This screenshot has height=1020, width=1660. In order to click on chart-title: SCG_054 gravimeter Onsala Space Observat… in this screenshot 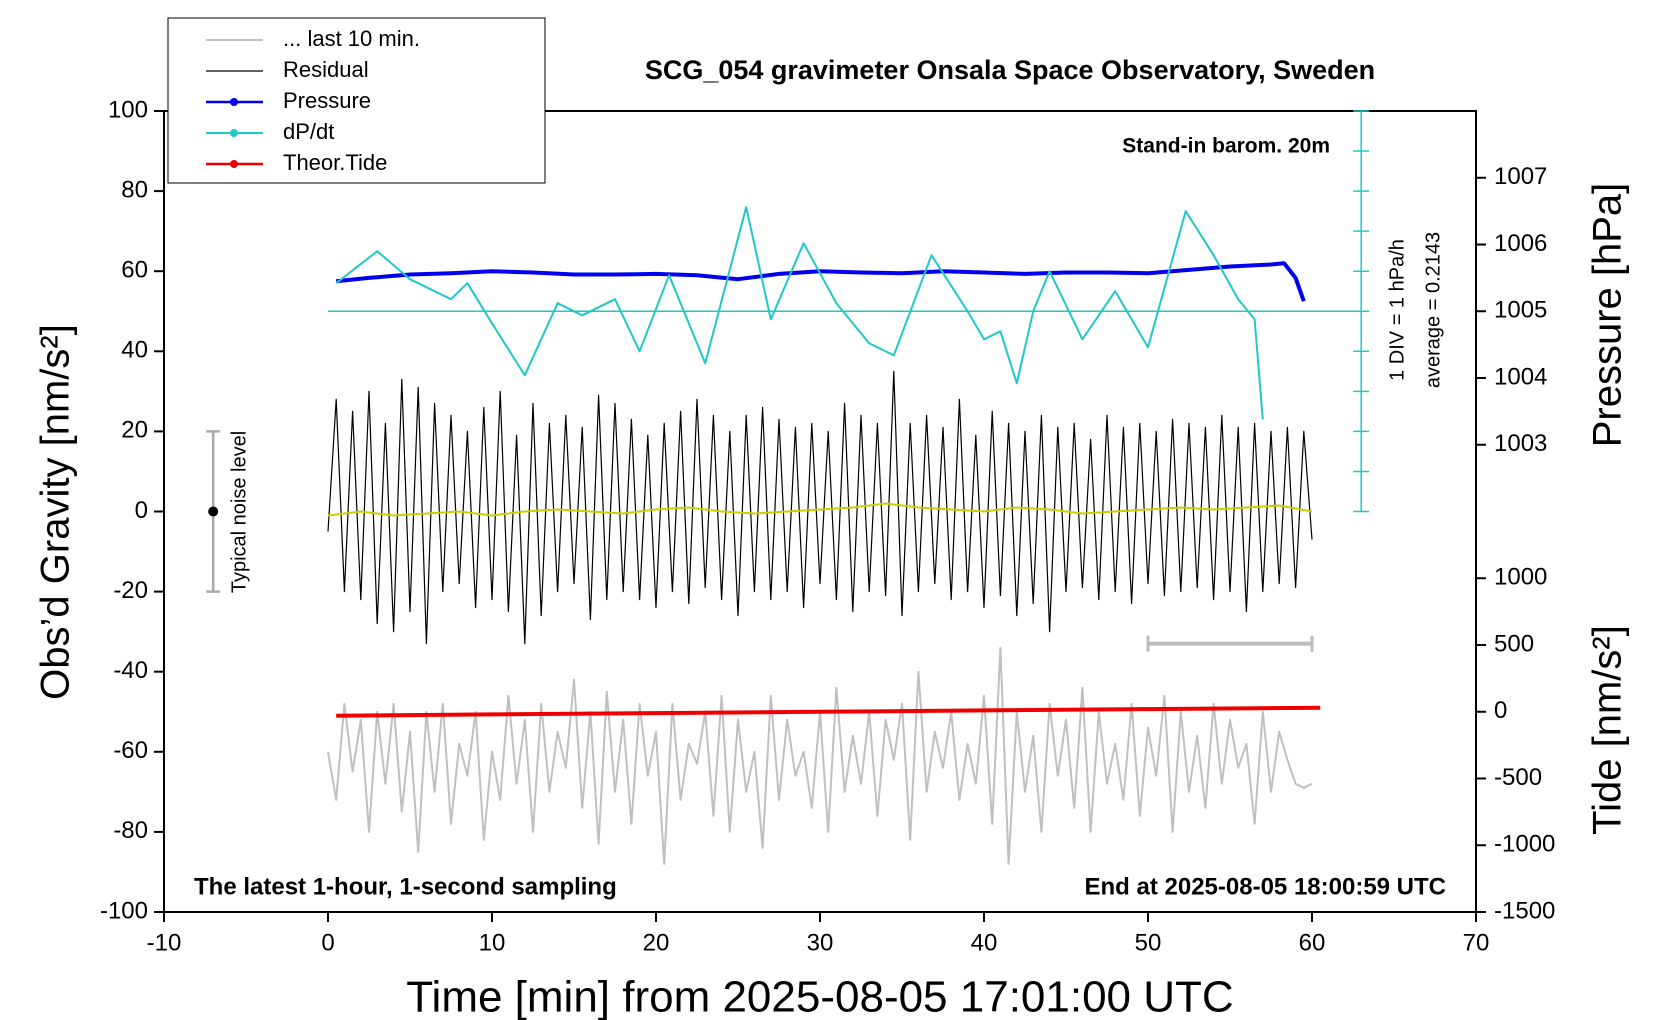, I will do `click(1010, 70)`.